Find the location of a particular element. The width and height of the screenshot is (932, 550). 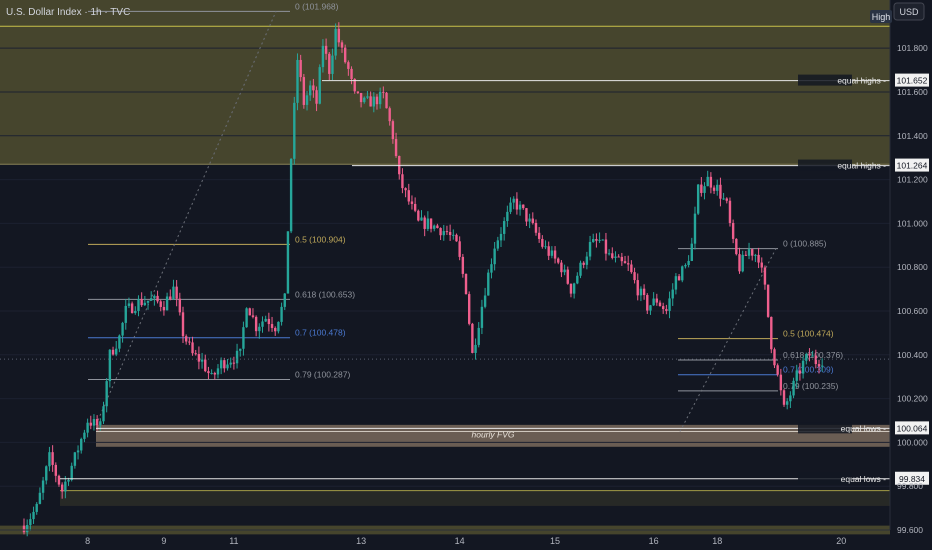

lower-zone is located at coordinates (475, 498).